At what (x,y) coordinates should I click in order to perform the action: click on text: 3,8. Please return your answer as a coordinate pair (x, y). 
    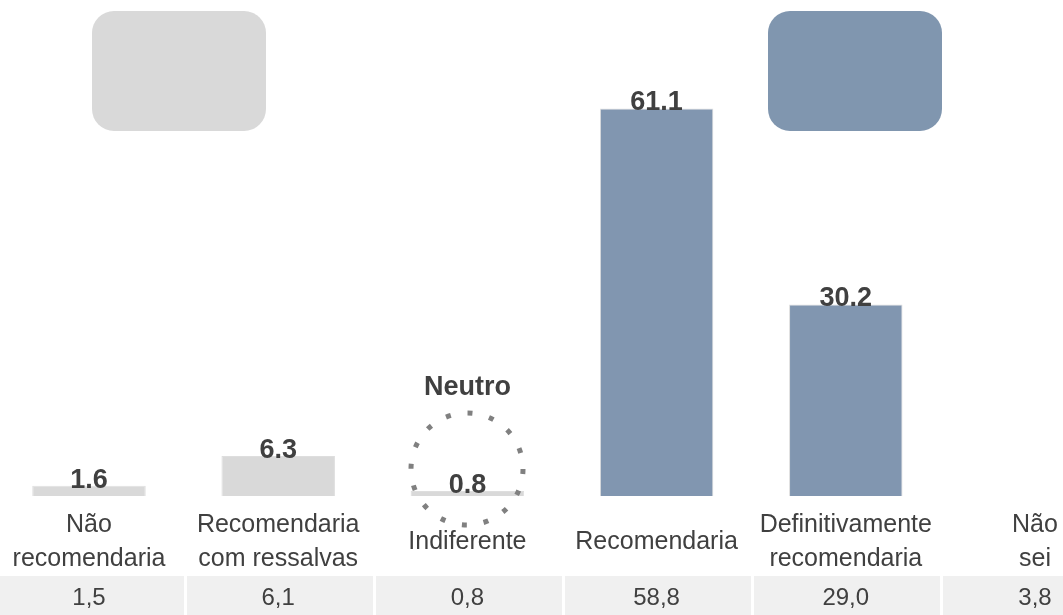
    Looking at the image, I should click on (1035, 596).